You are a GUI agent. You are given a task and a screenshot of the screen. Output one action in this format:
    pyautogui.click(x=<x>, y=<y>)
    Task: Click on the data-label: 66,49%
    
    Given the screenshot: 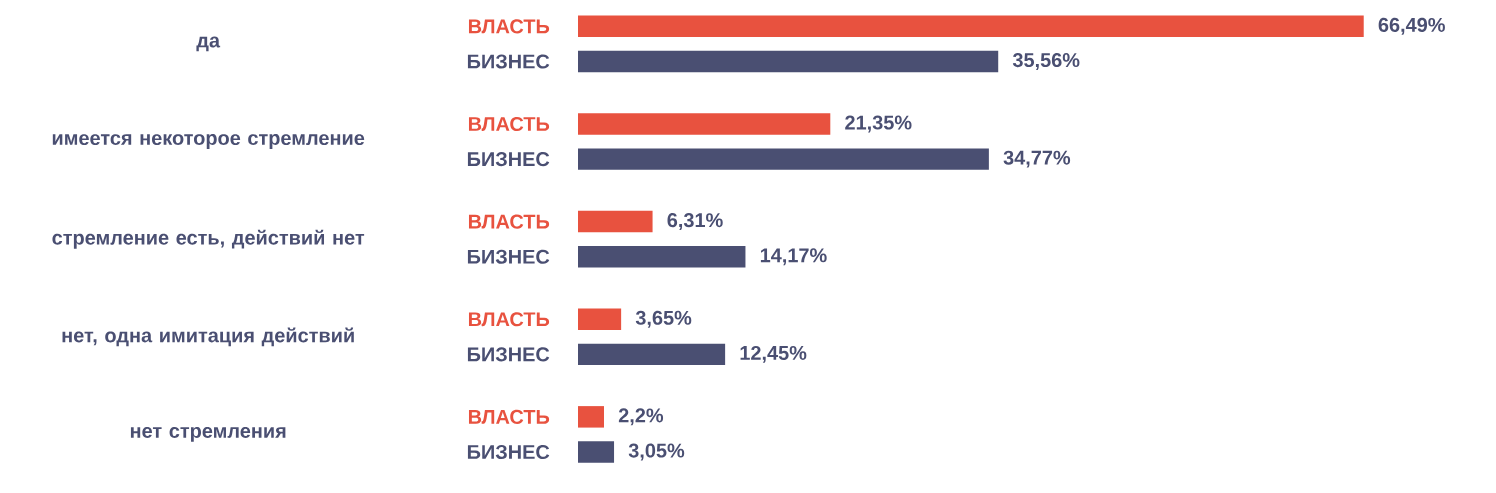 What is the action you would take?
    pyautogui.click(x=1411, y=26)
    